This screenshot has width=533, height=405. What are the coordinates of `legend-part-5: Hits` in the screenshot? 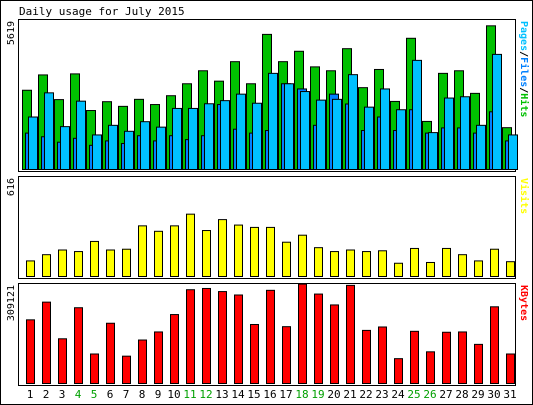 It's located at (524, 105).